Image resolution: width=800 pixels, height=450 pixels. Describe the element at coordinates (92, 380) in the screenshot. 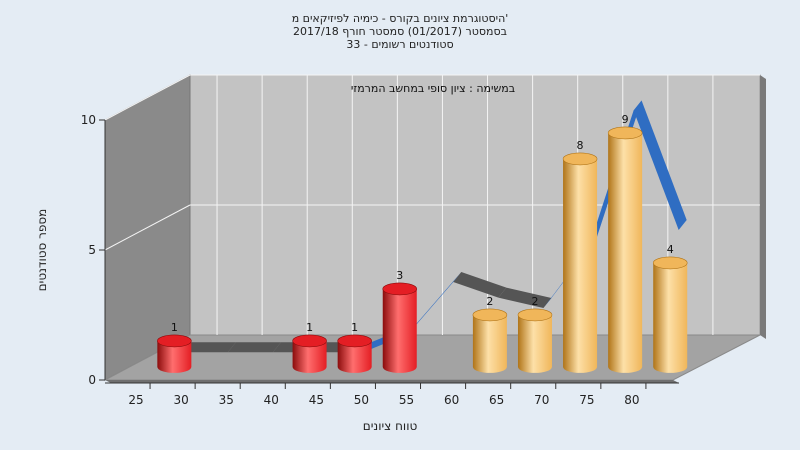

I see `y-tick-label: 0` at that location.